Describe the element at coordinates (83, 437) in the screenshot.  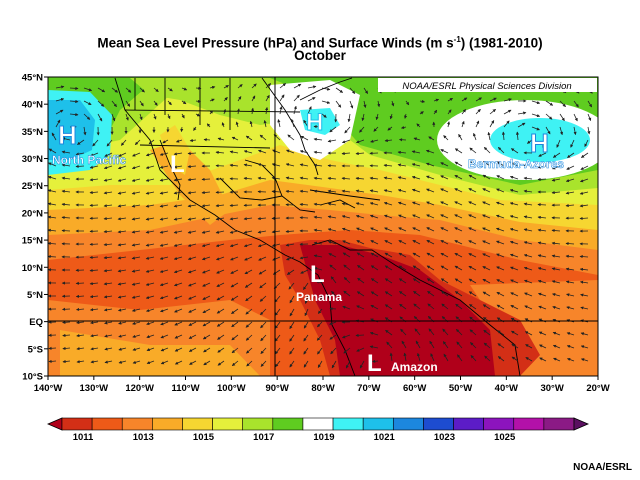
I see `colorbar-label: 1011` at that location.